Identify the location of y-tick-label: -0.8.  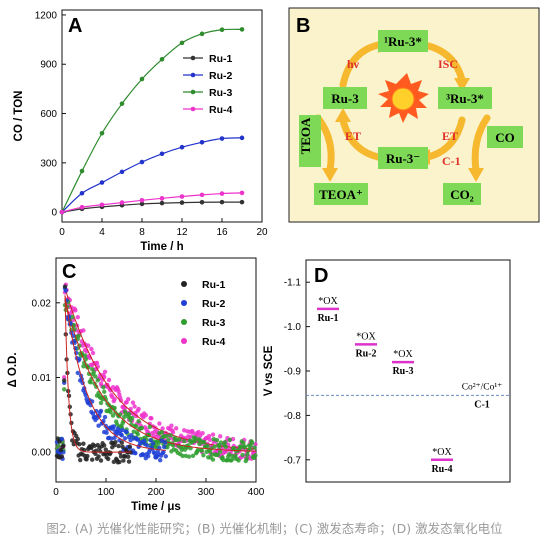
(293, 416).